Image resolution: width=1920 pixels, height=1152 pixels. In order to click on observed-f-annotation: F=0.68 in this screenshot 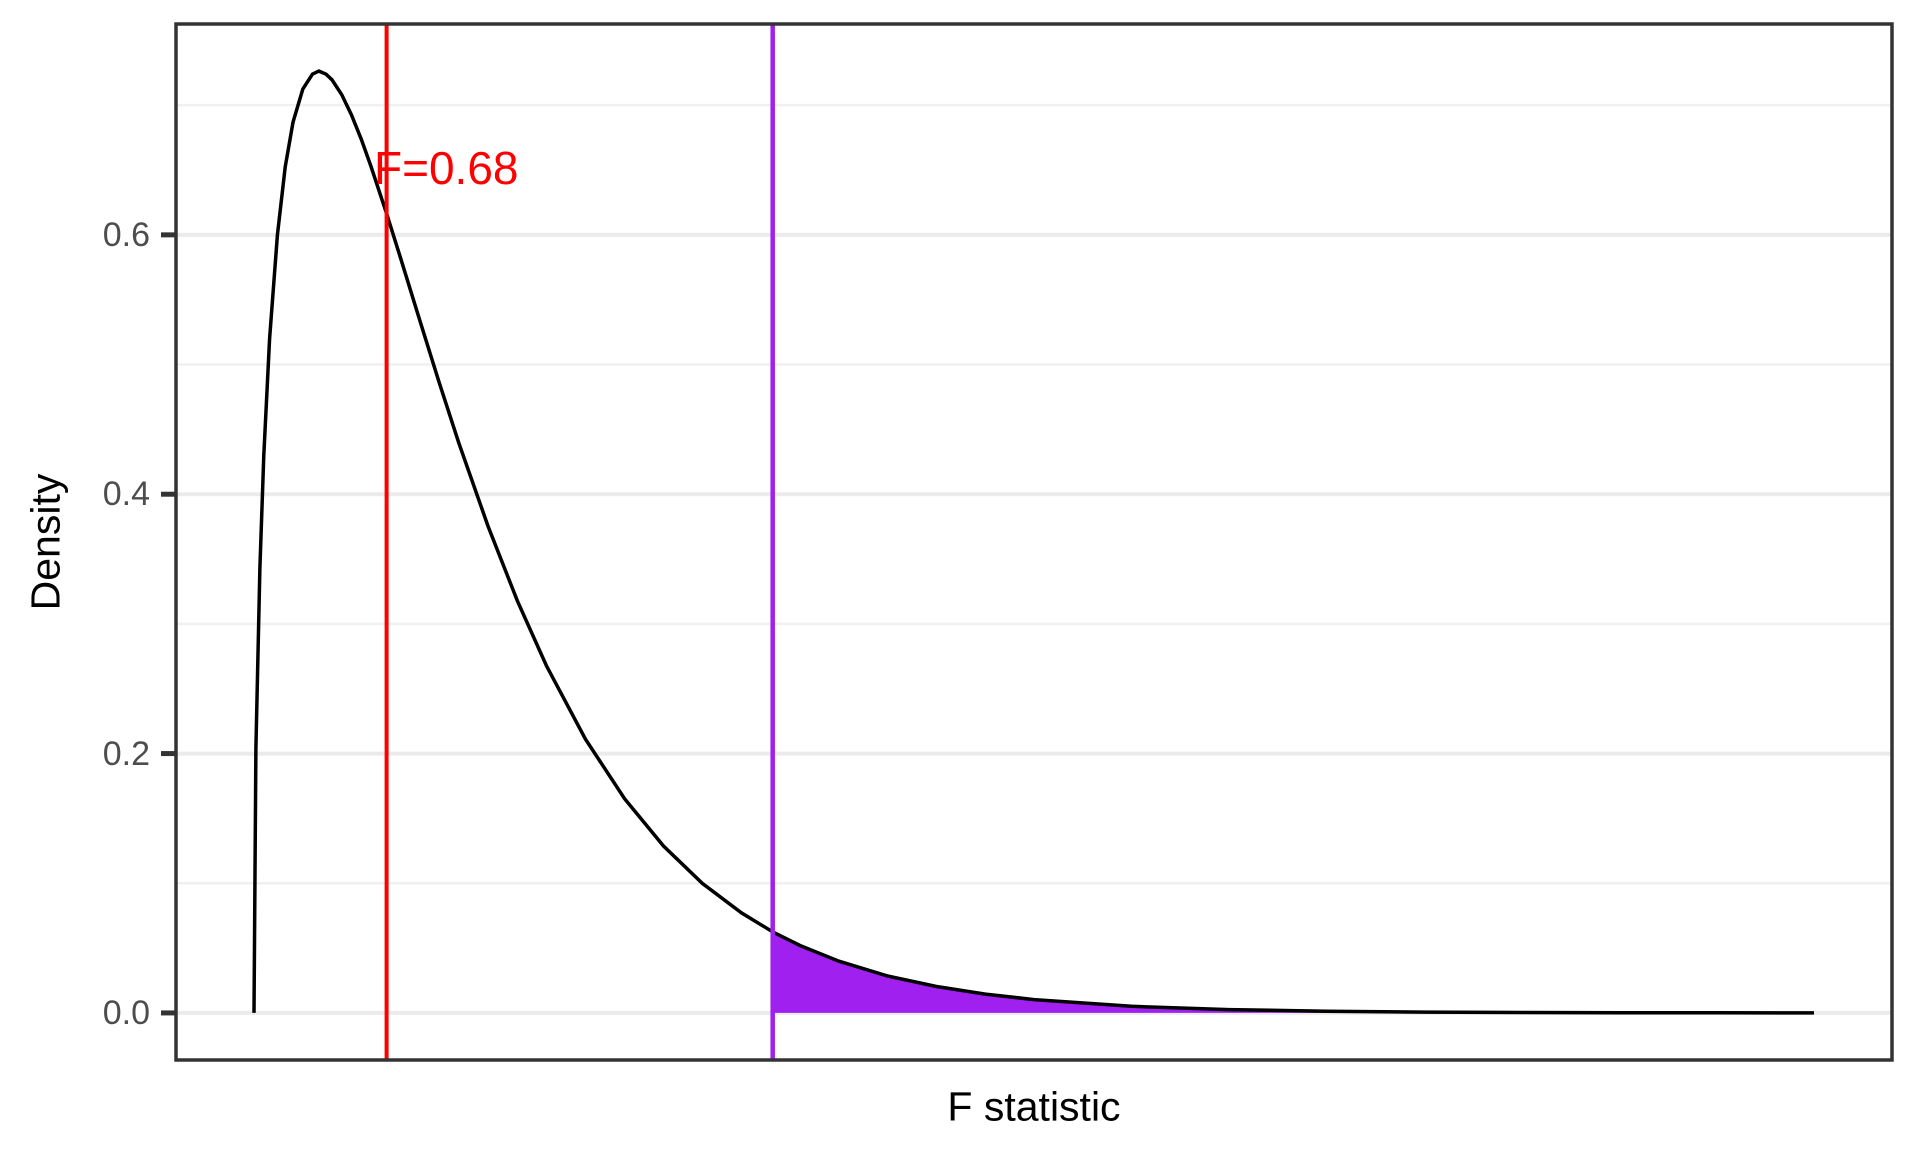, I will do `click(446, 168)`.